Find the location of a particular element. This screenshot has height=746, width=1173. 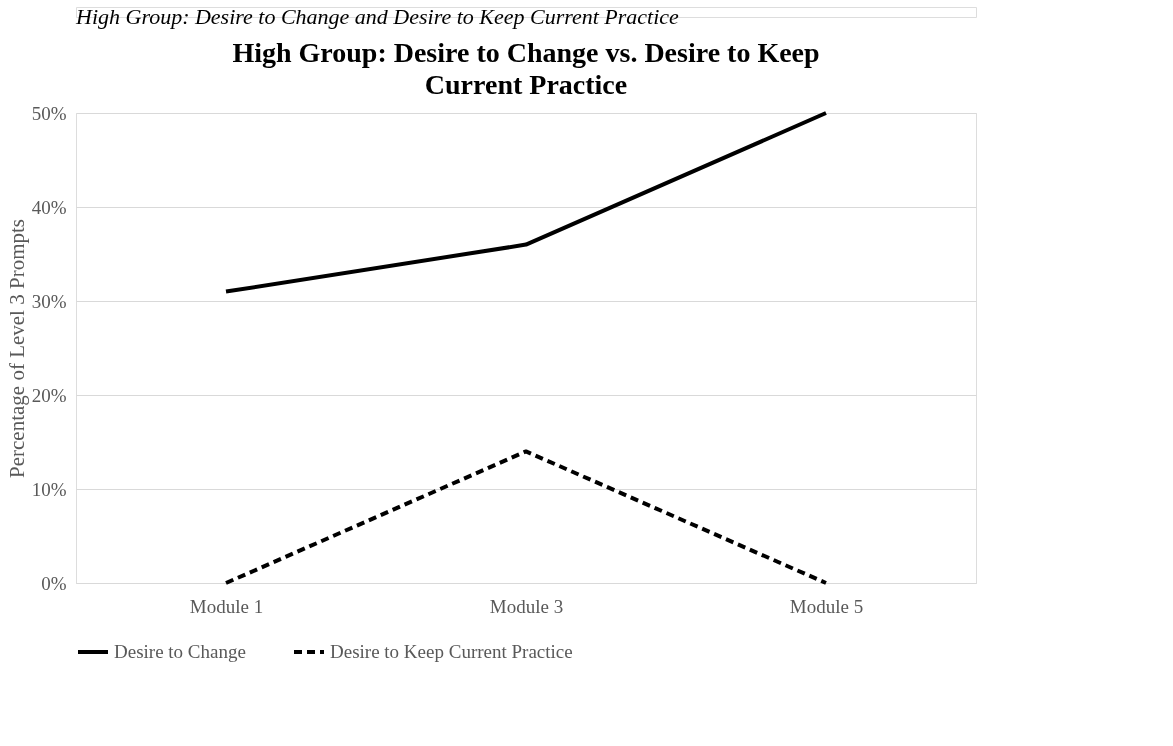

y-tick-label: 10% is located at coordinates (49, 489).